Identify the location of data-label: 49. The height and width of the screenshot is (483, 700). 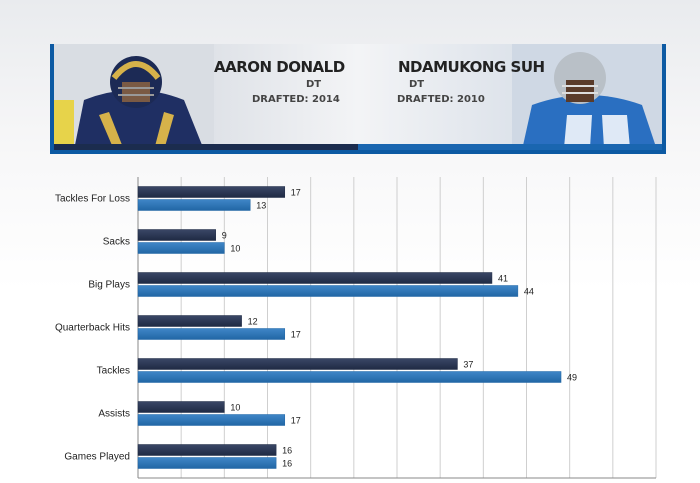
(572, 378).